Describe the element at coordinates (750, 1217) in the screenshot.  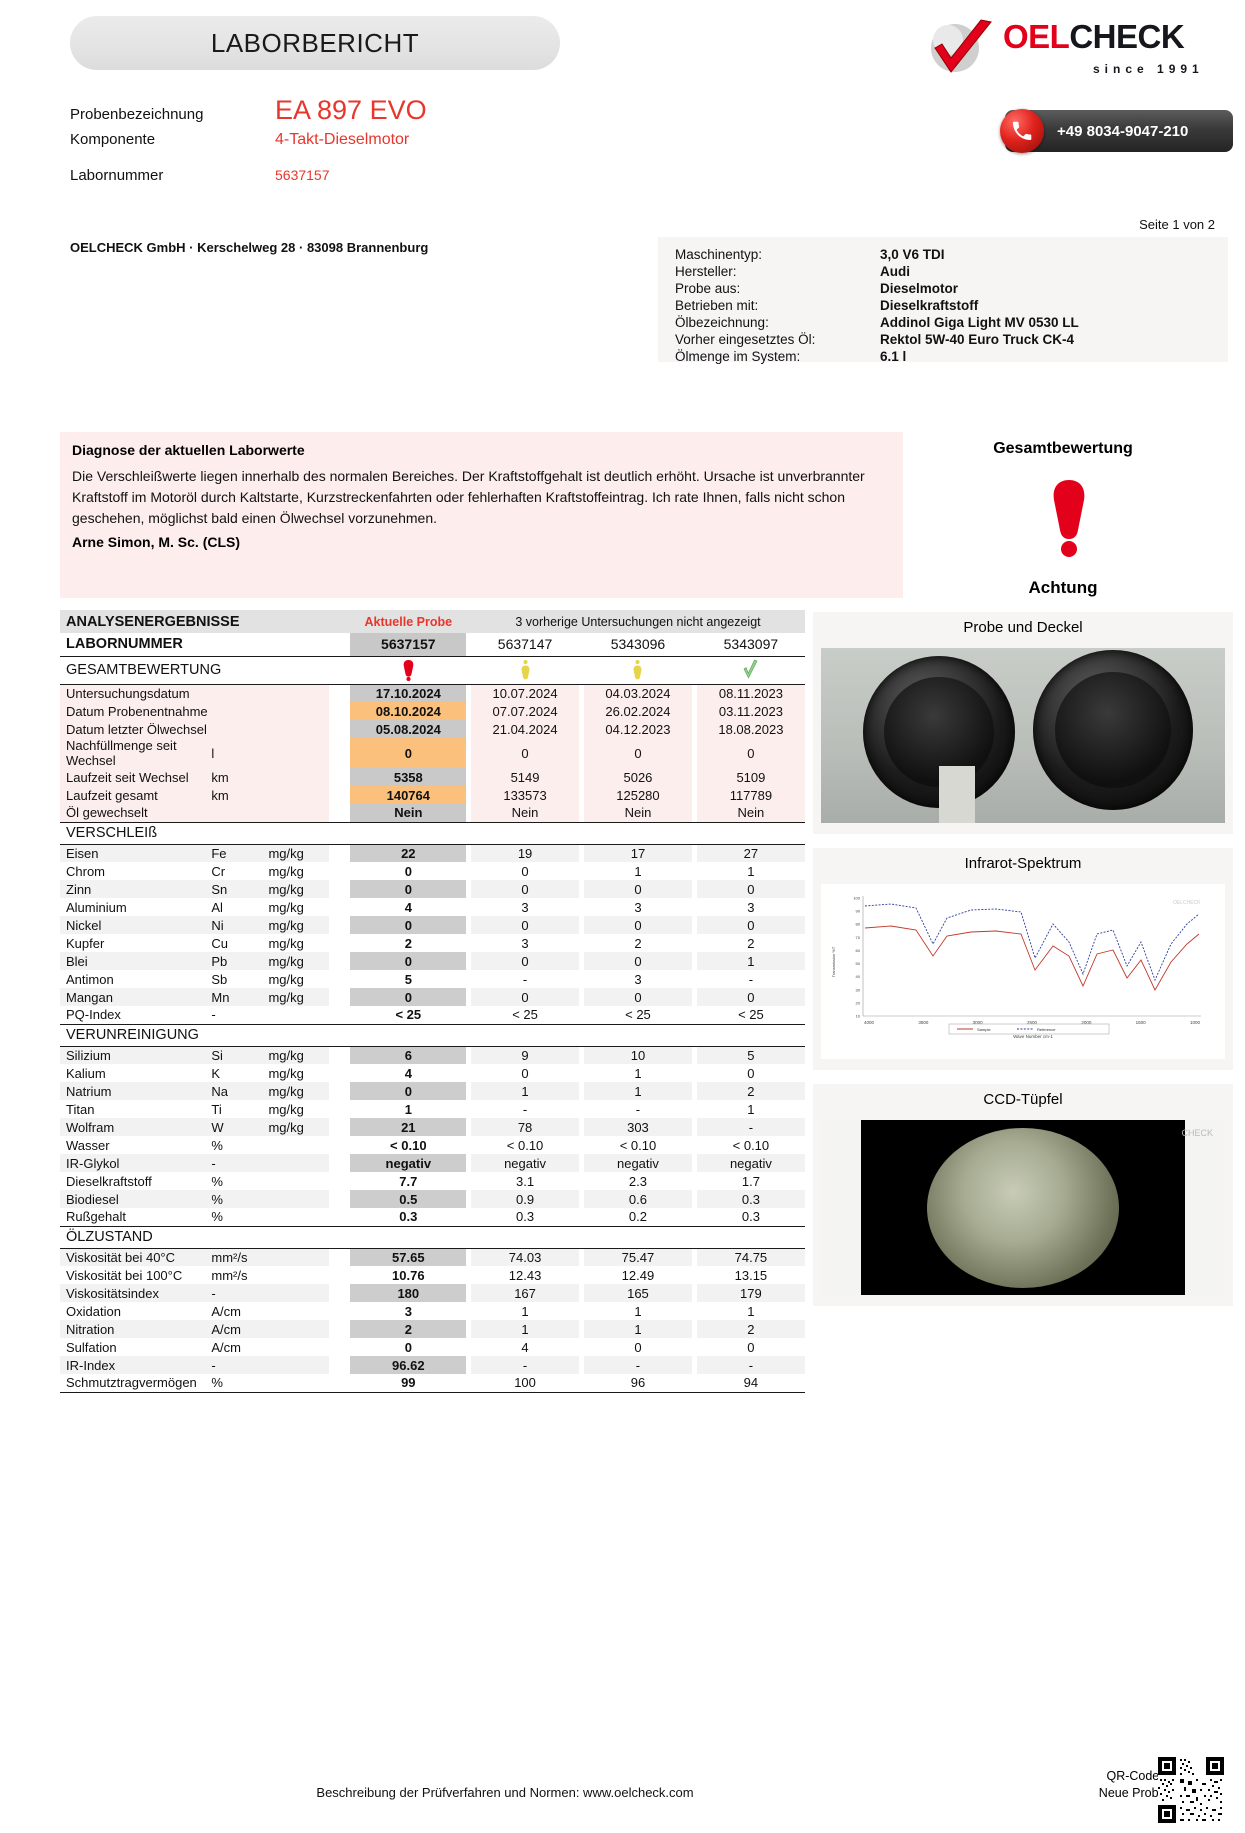
I see `value-prev-3: 0.3` at that location.